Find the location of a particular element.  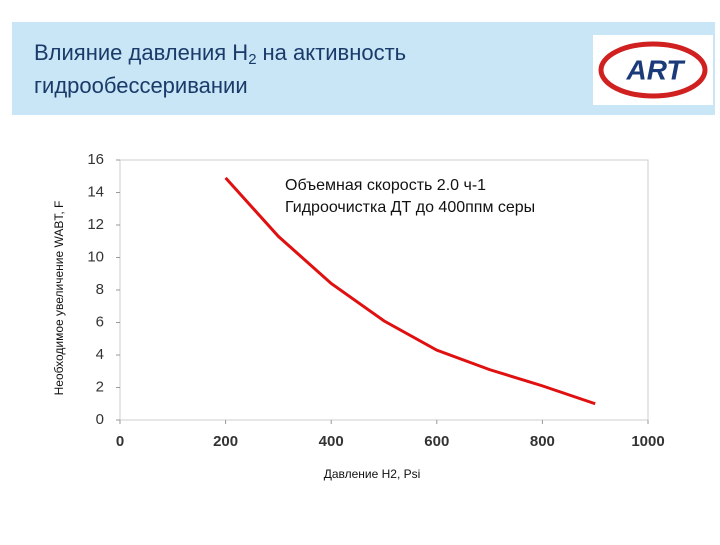

x-tick-label: 800 is located at coordinates (542, 441).